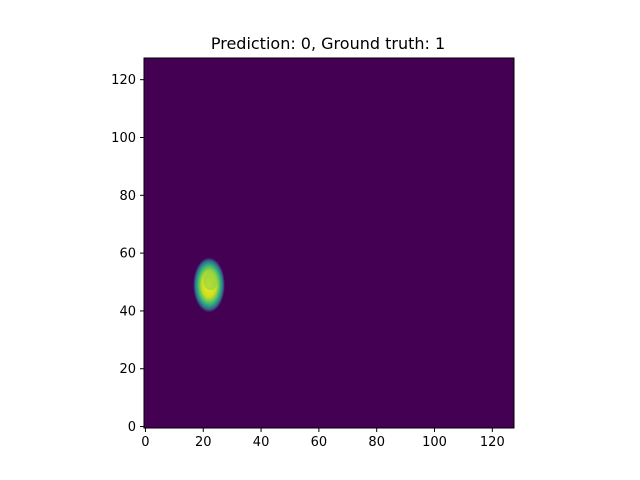  I want to click on y-axis: 0 20 40 60 80 100 120, so click(127, 254).